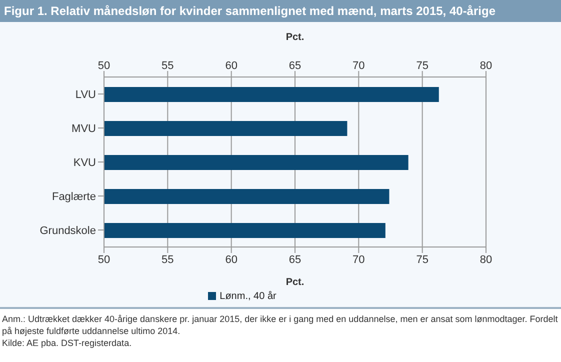 Image resolution: width=561 pixels, height=362 pixels. I want to click on legend-label: Lønm., 40 år, so click(248, 296).